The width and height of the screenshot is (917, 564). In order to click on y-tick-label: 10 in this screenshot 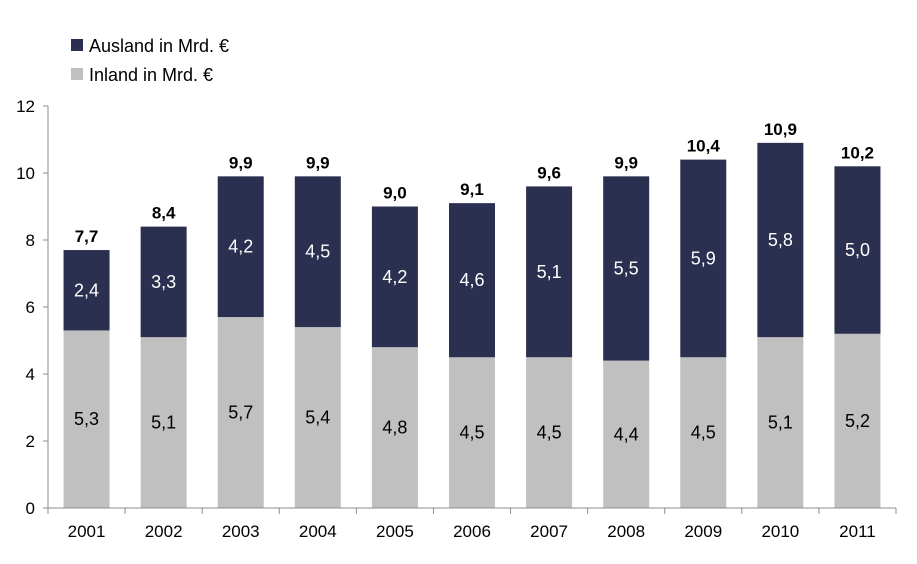, I will do `click(25, 173)`.